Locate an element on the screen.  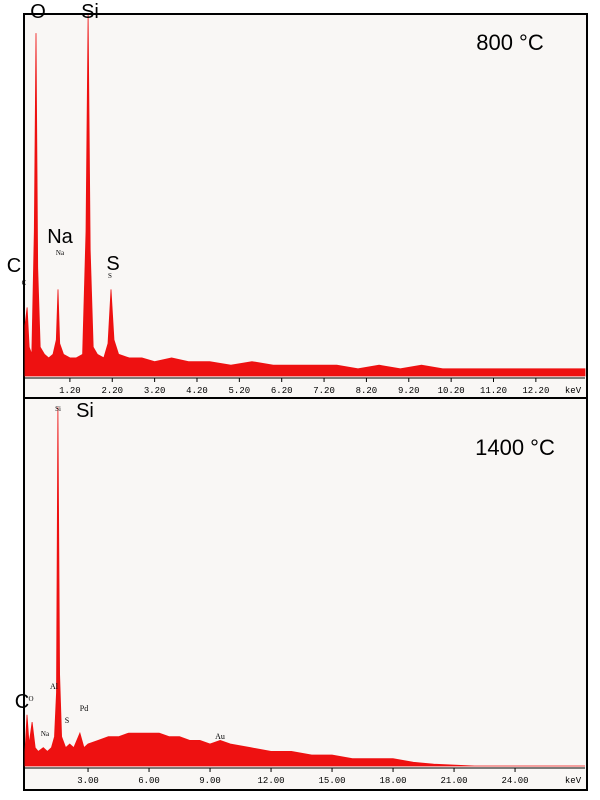
x-tick-label: 5.20 is located at coordinates (240, 391).